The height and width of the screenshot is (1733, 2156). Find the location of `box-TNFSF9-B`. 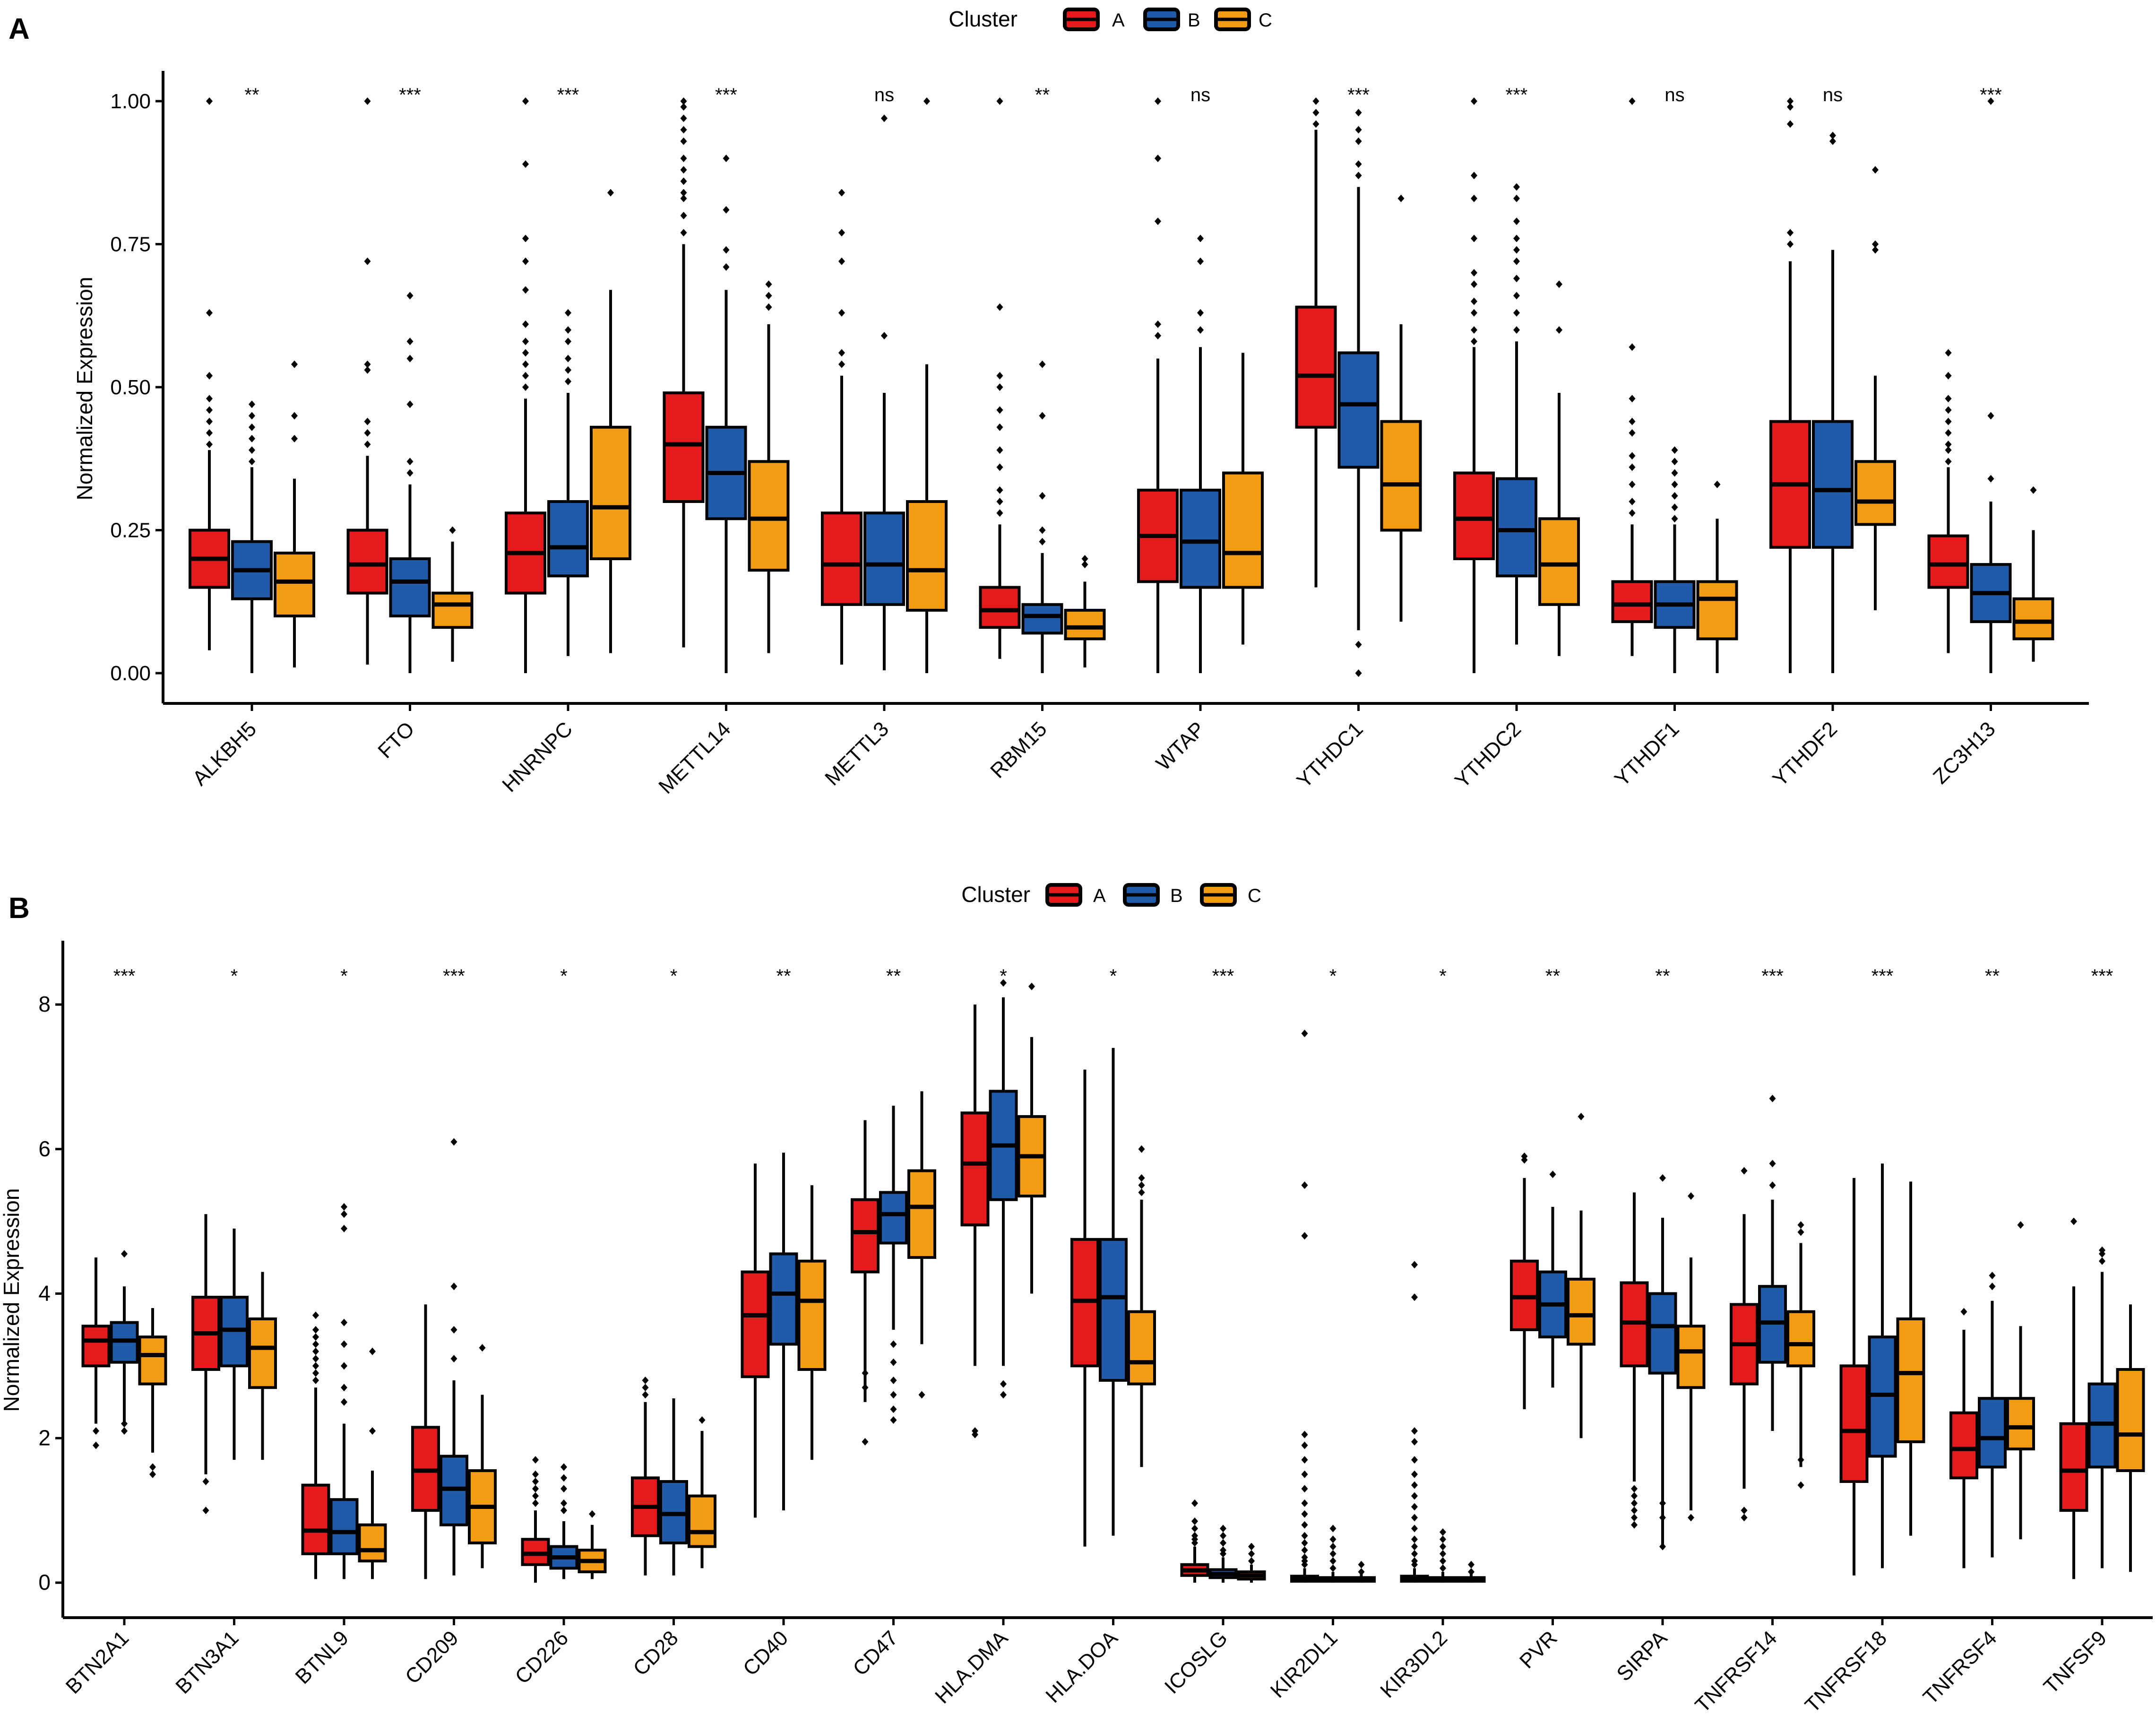

box-TNFSF9-B is located at coordinates (2102, 1407).